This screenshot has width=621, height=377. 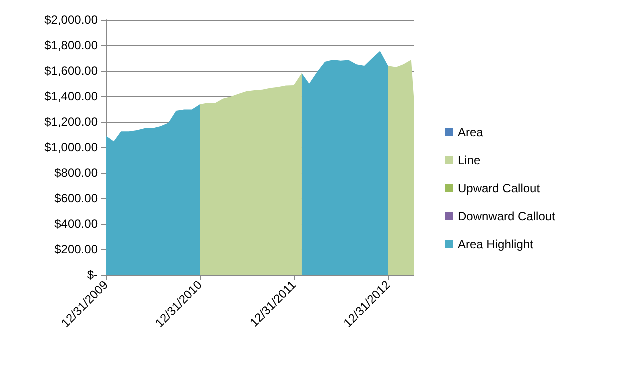 I want to click on y-tick-label: $1,000.00, so click(x=71, y=147).